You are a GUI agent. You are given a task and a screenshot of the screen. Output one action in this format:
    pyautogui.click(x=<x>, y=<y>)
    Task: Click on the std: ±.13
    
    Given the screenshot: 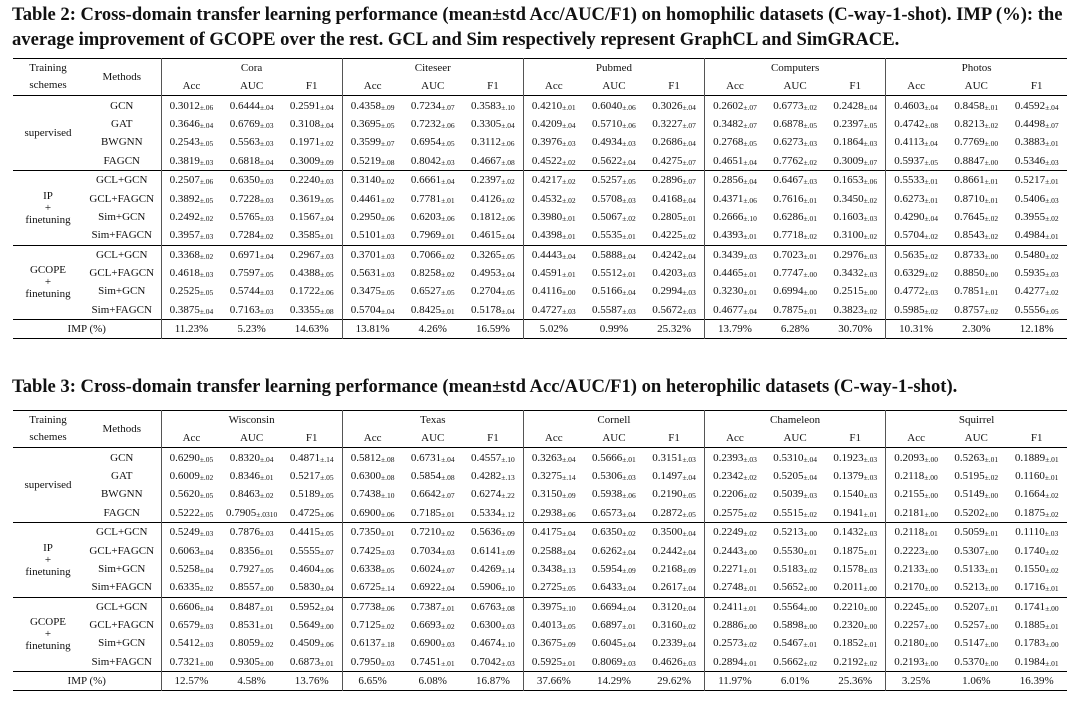 What is the action you would take?
    pyautogui.click(x=508, y=477)
    